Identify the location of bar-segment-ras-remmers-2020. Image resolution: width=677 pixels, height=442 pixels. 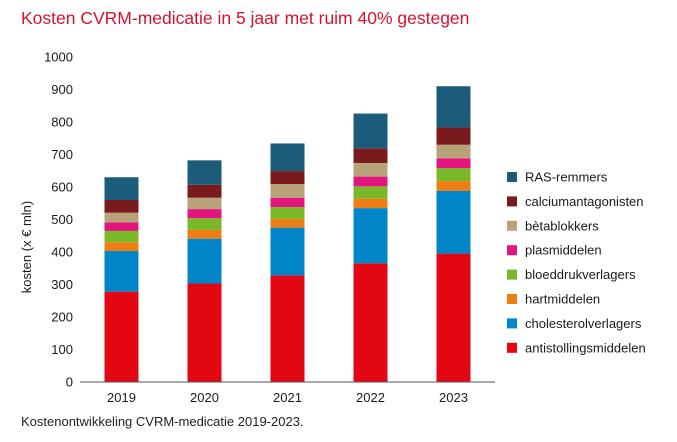
(204, 172).